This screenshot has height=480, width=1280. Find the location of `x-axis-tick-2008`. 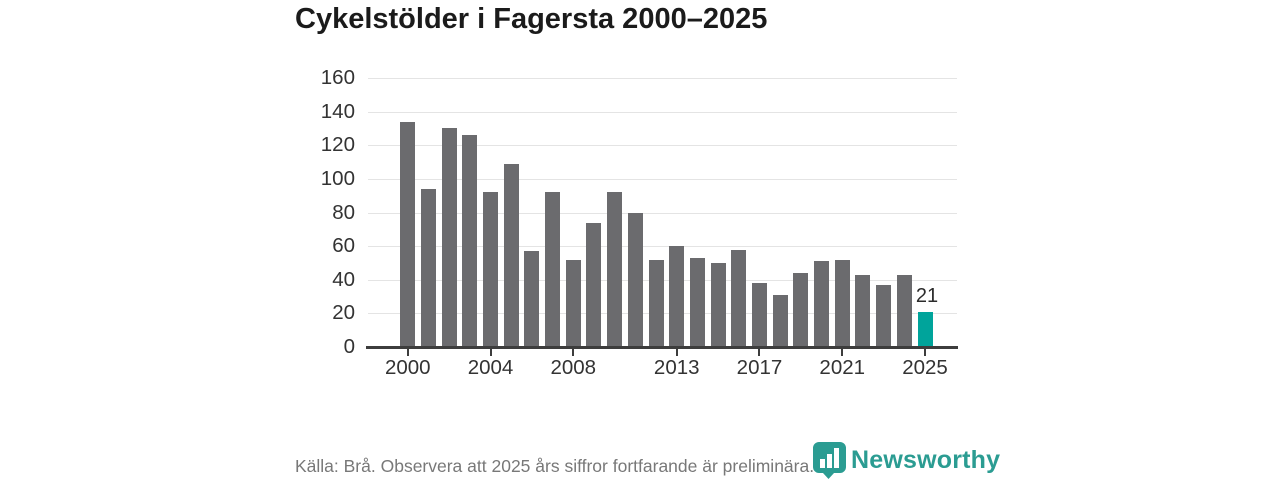

x-axis-tick-2008 is located at coordinates (573, 352).